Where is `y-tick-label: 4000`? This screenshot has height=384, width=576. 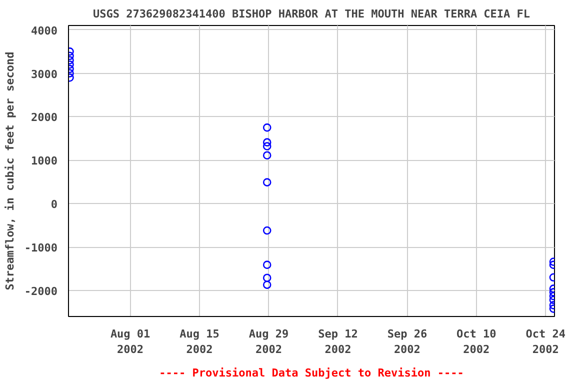 y-tick-label: 4000 is located at coordinates (44, 31).